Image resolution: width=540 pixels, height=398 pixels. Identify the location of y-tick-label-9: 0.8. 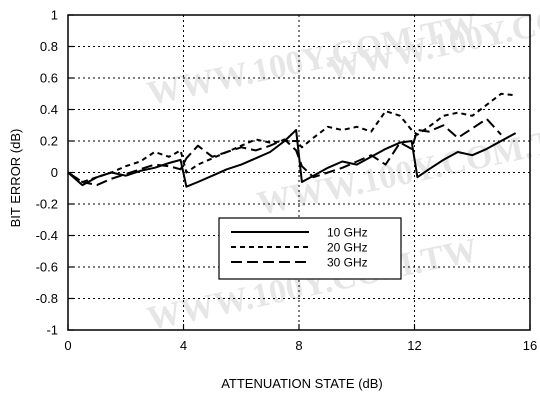
(49, 46).